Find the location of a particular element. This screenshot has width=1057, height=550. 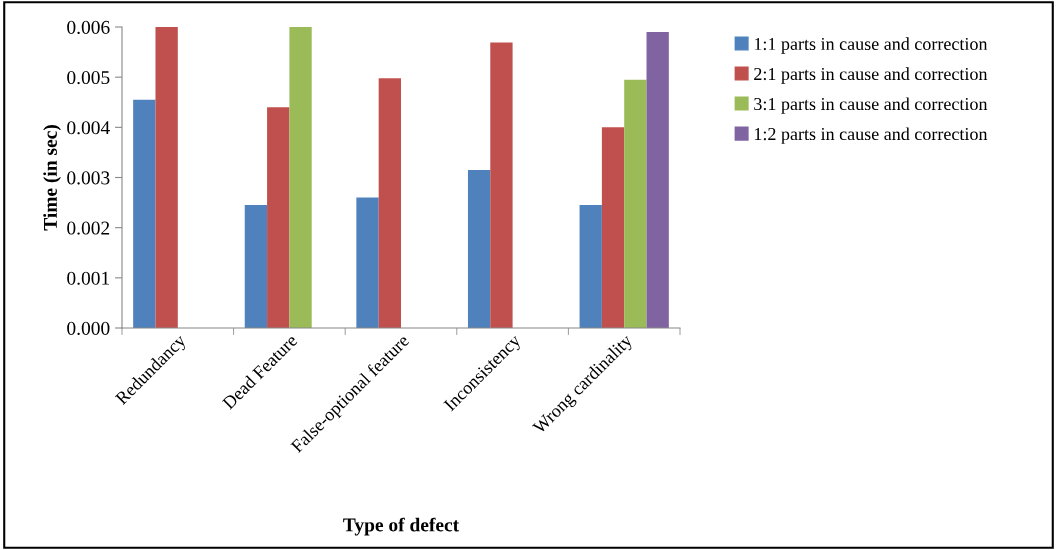

legend-label: 2:1 parts in cause and correction is located at coordinates (871, 75).